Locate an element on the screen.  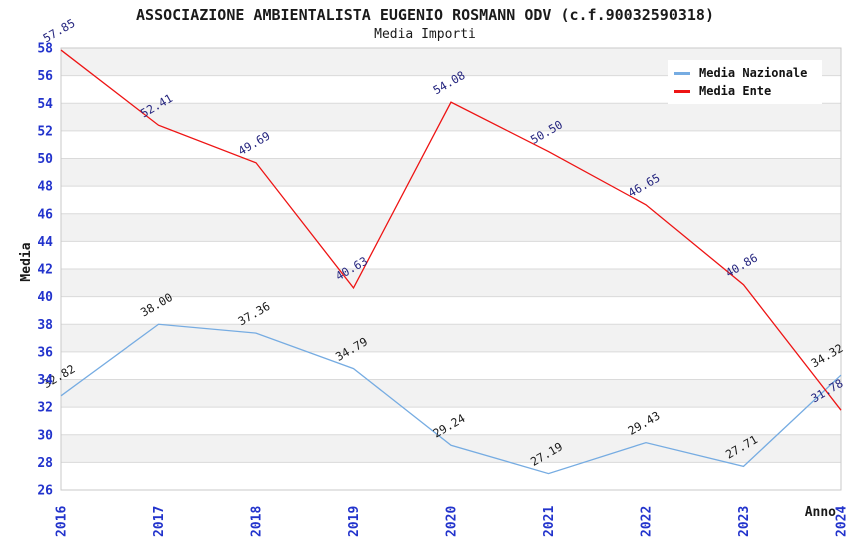
y-tick-label: 48 is located at coordinates (45, 187).